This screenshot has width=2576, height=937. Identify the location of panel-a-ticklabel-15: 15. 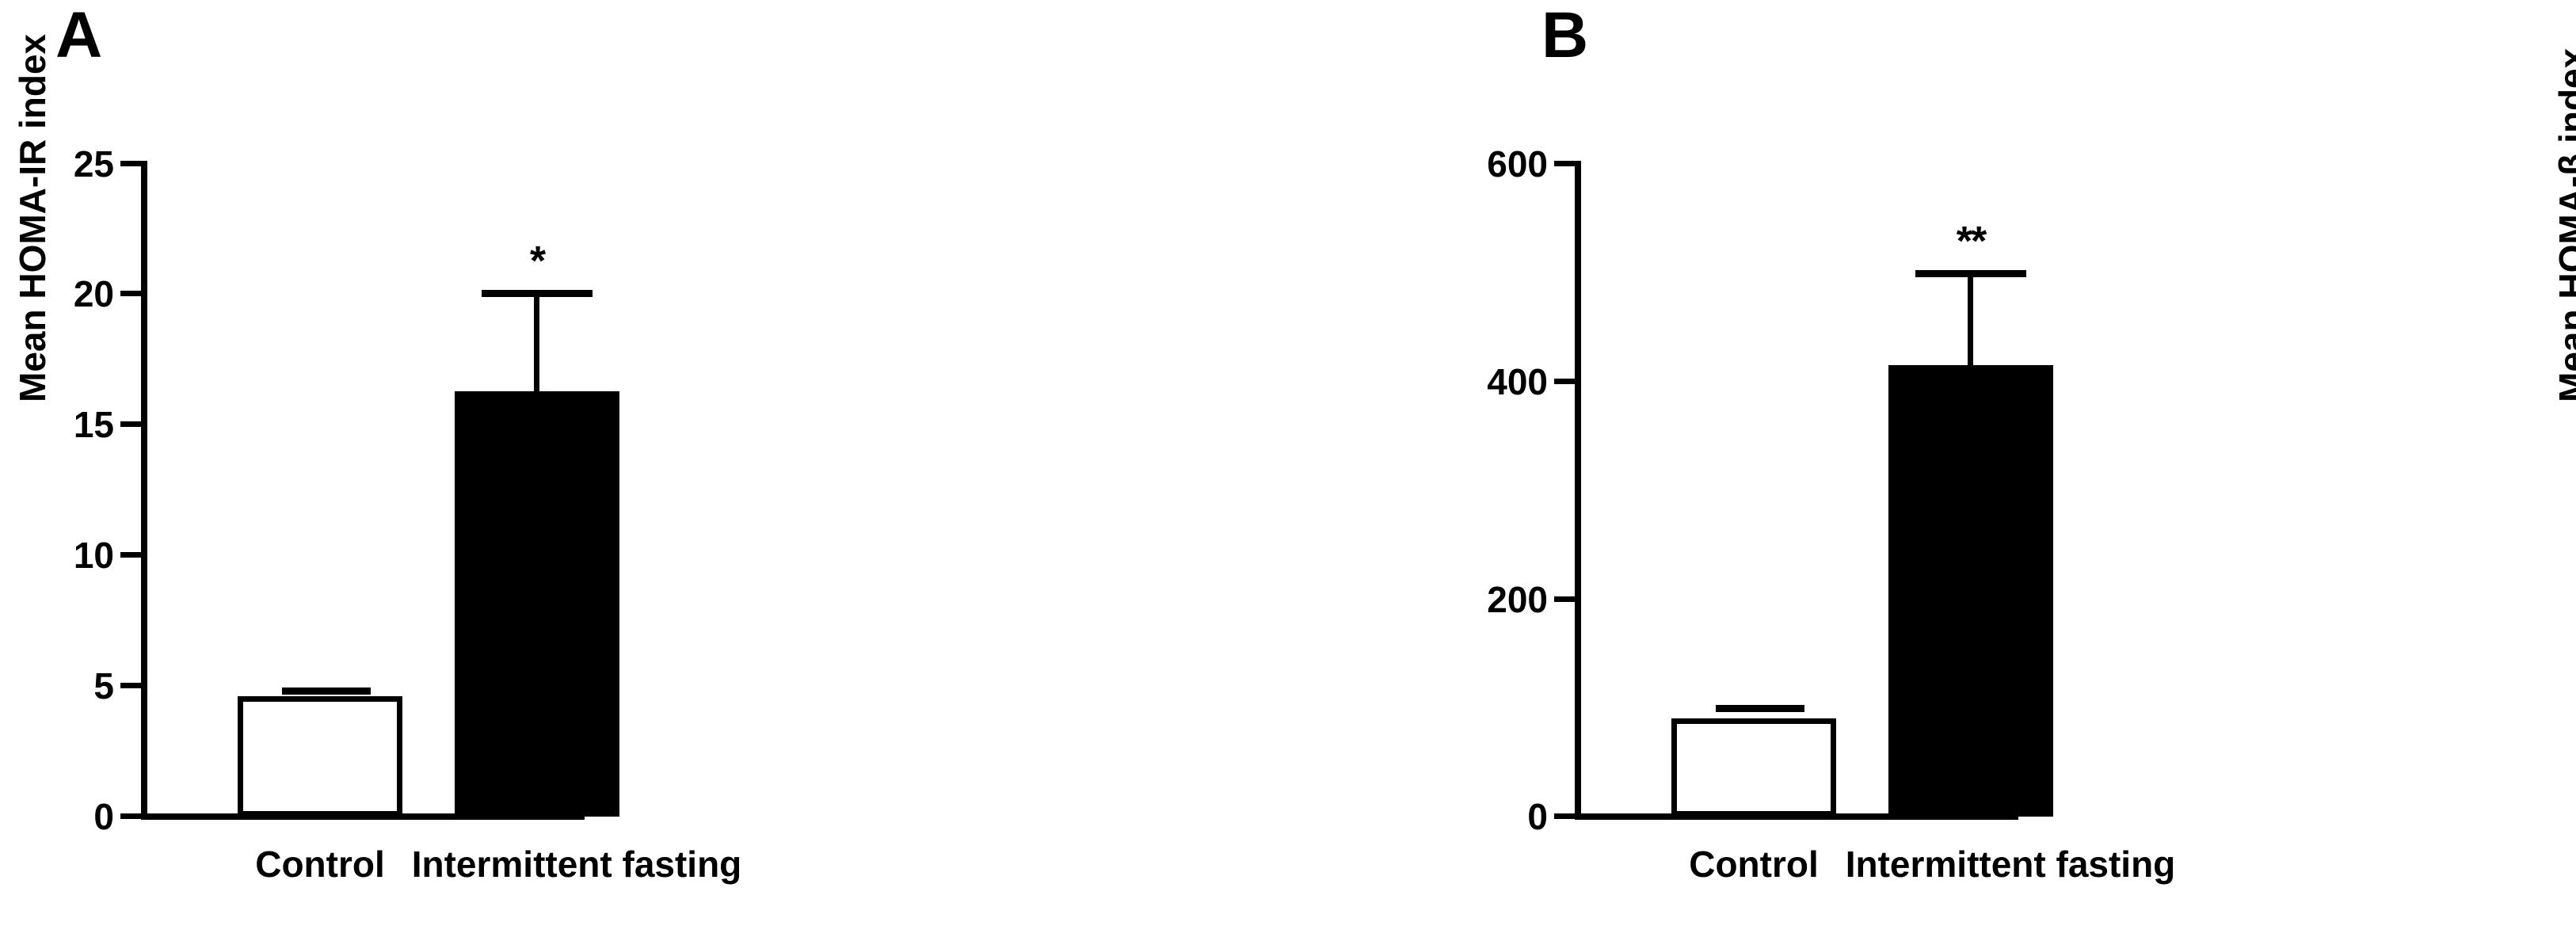
(93, 424).